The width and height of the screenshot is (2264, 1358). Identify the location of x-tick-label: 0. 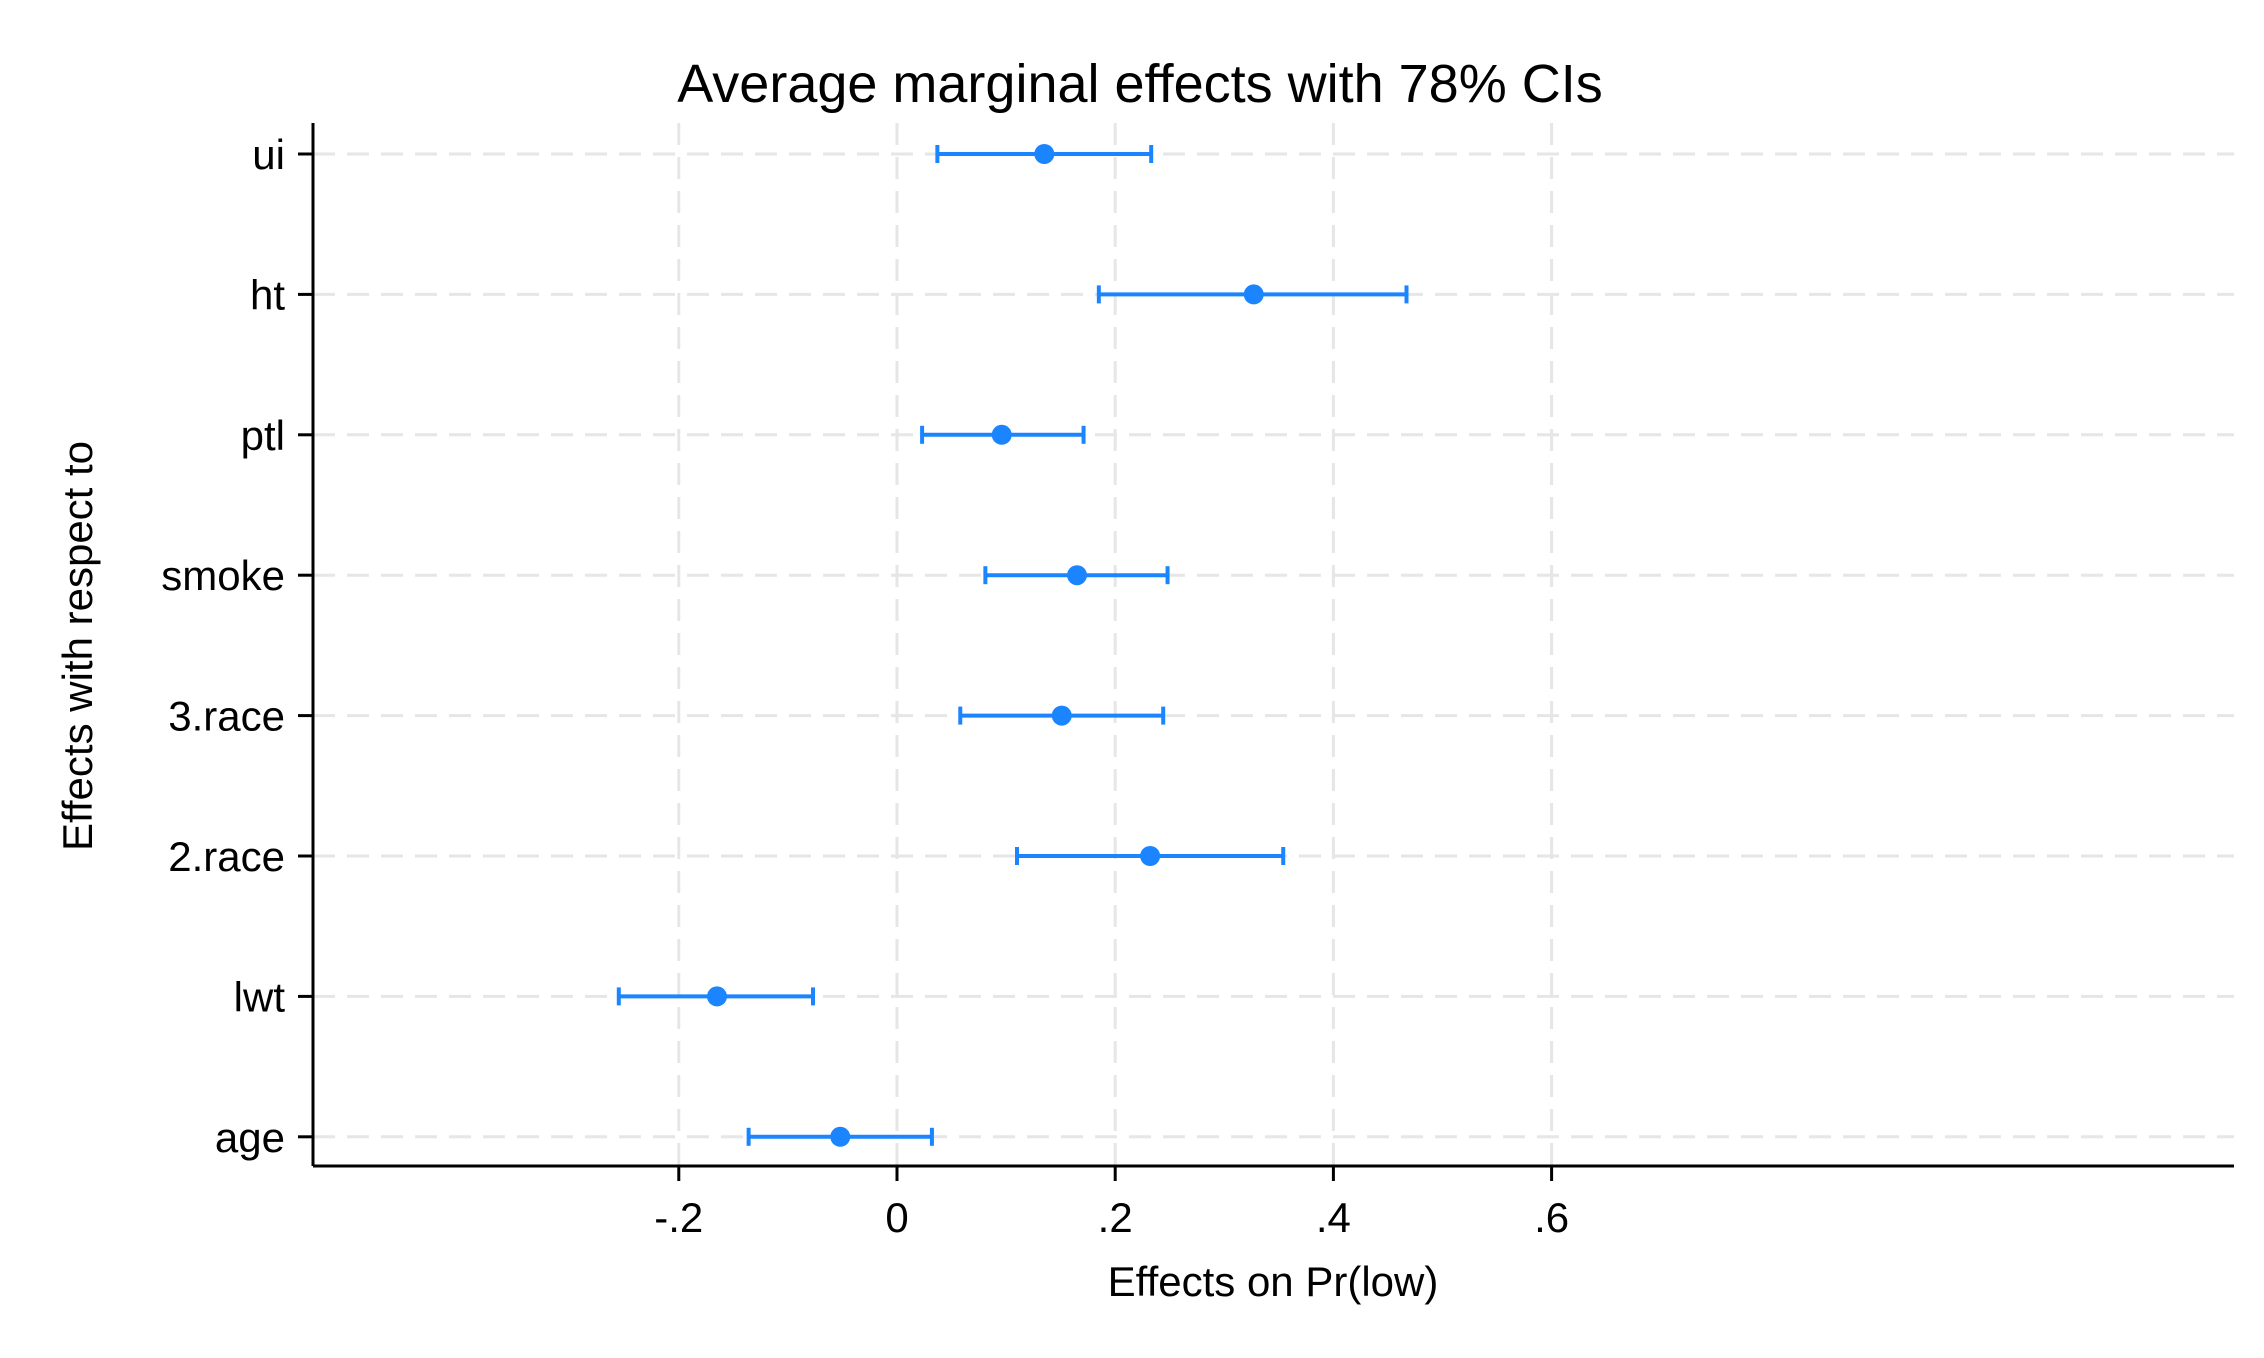
(896, 1217).